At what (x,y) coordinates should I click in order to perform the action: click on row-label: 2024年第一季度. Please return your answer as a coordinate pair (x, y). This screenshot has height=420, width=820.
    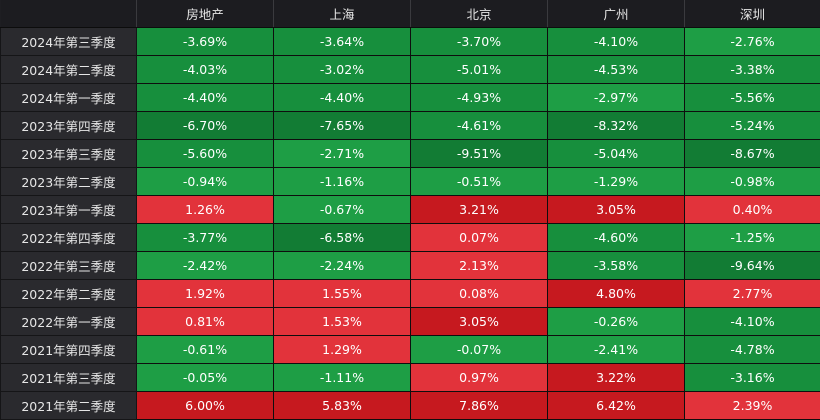
    Looking at the image, I should click on (68, 97).